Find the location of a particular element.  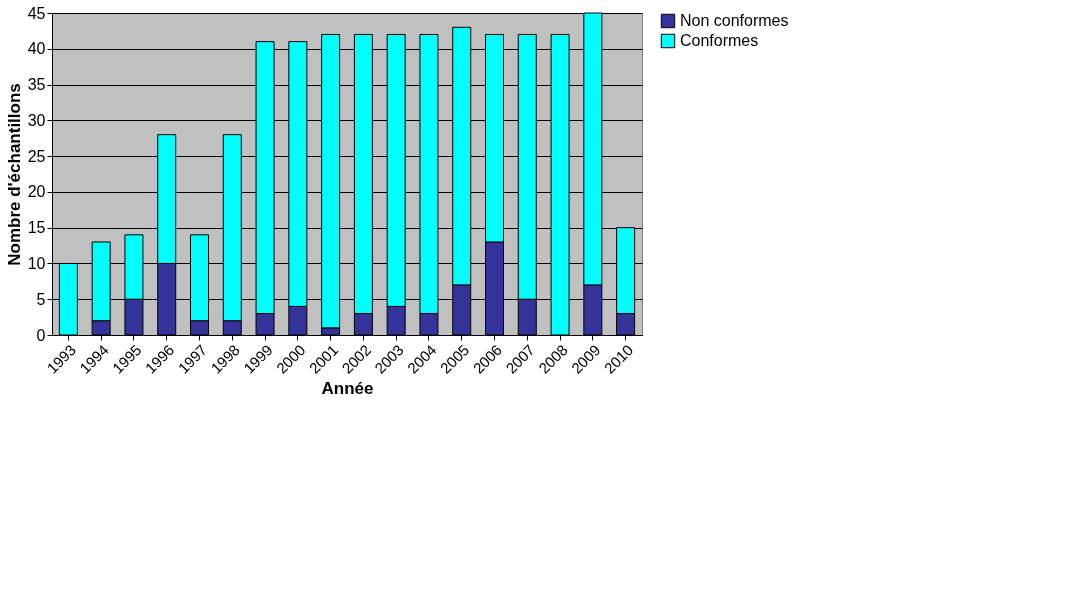

y-axis-title: Nombre d'échantillons is located at coordinates (14, 174).